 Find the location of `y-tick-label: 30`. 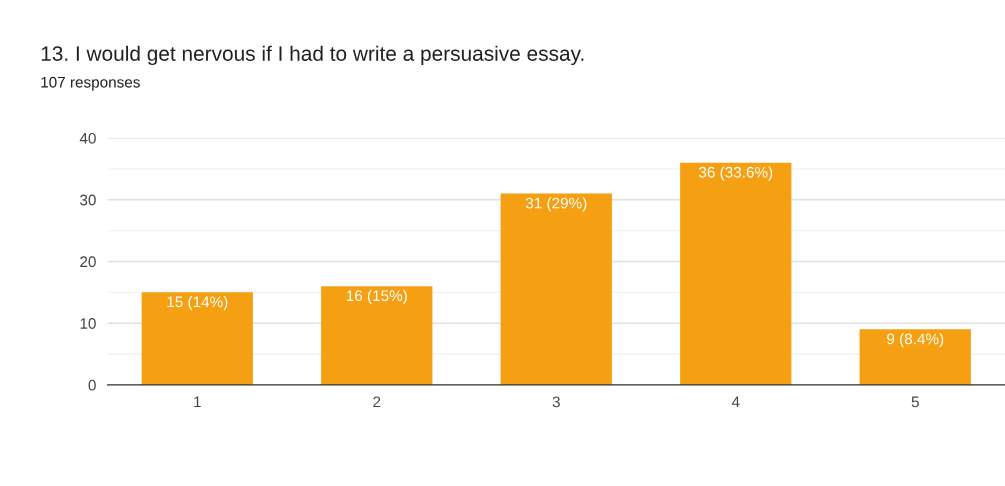

y-tick-label: 30 is located at coordinates (88, 200).